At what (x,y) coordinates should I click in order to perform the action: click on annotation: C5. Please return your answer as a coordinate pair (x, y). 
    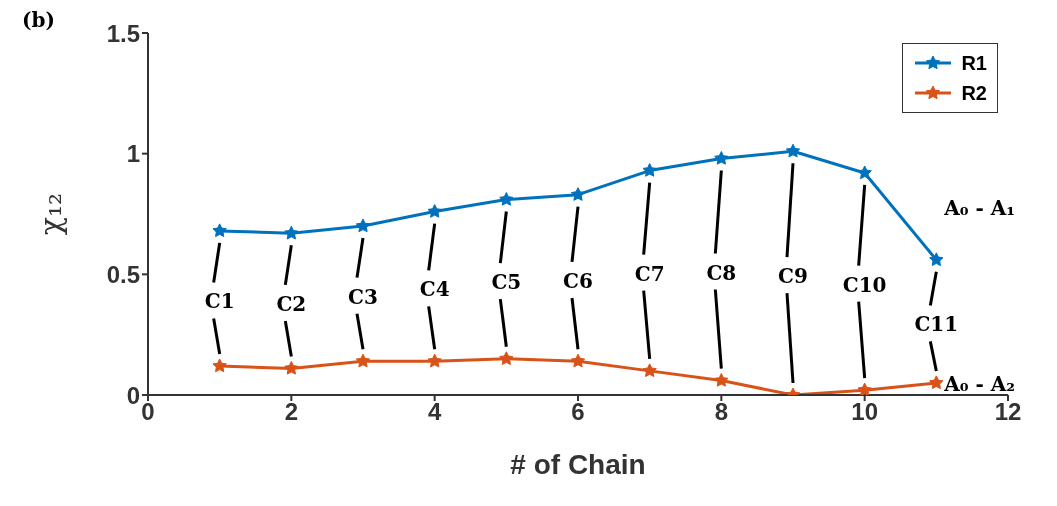
    Looking at the image, I should click on (506, 282).